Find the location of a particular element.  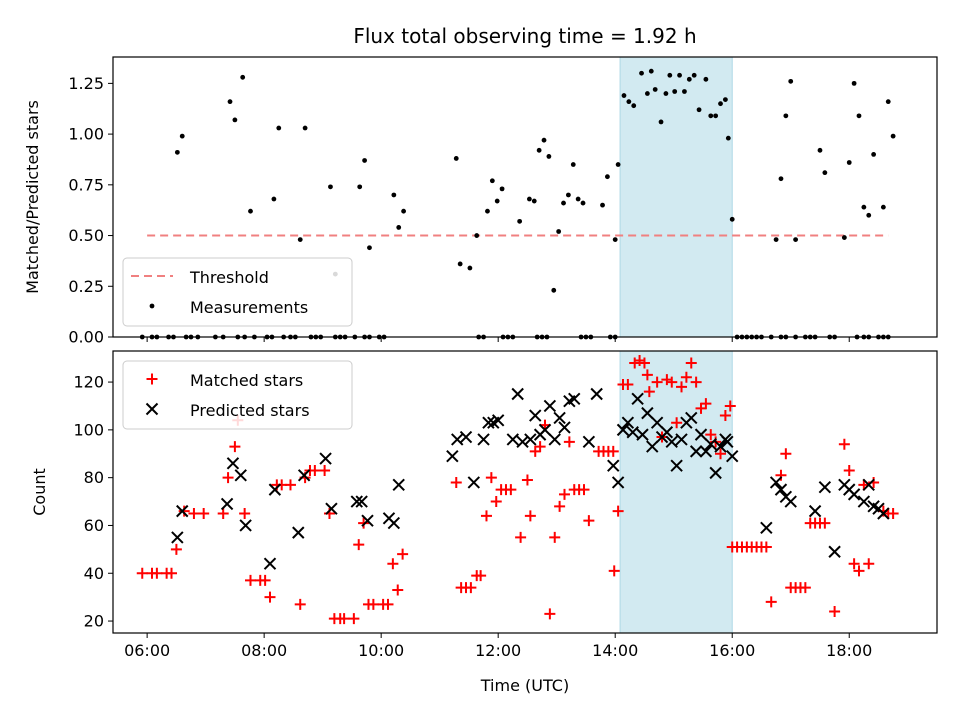

matched-legend-swatch is located at coordinates (152, 379).